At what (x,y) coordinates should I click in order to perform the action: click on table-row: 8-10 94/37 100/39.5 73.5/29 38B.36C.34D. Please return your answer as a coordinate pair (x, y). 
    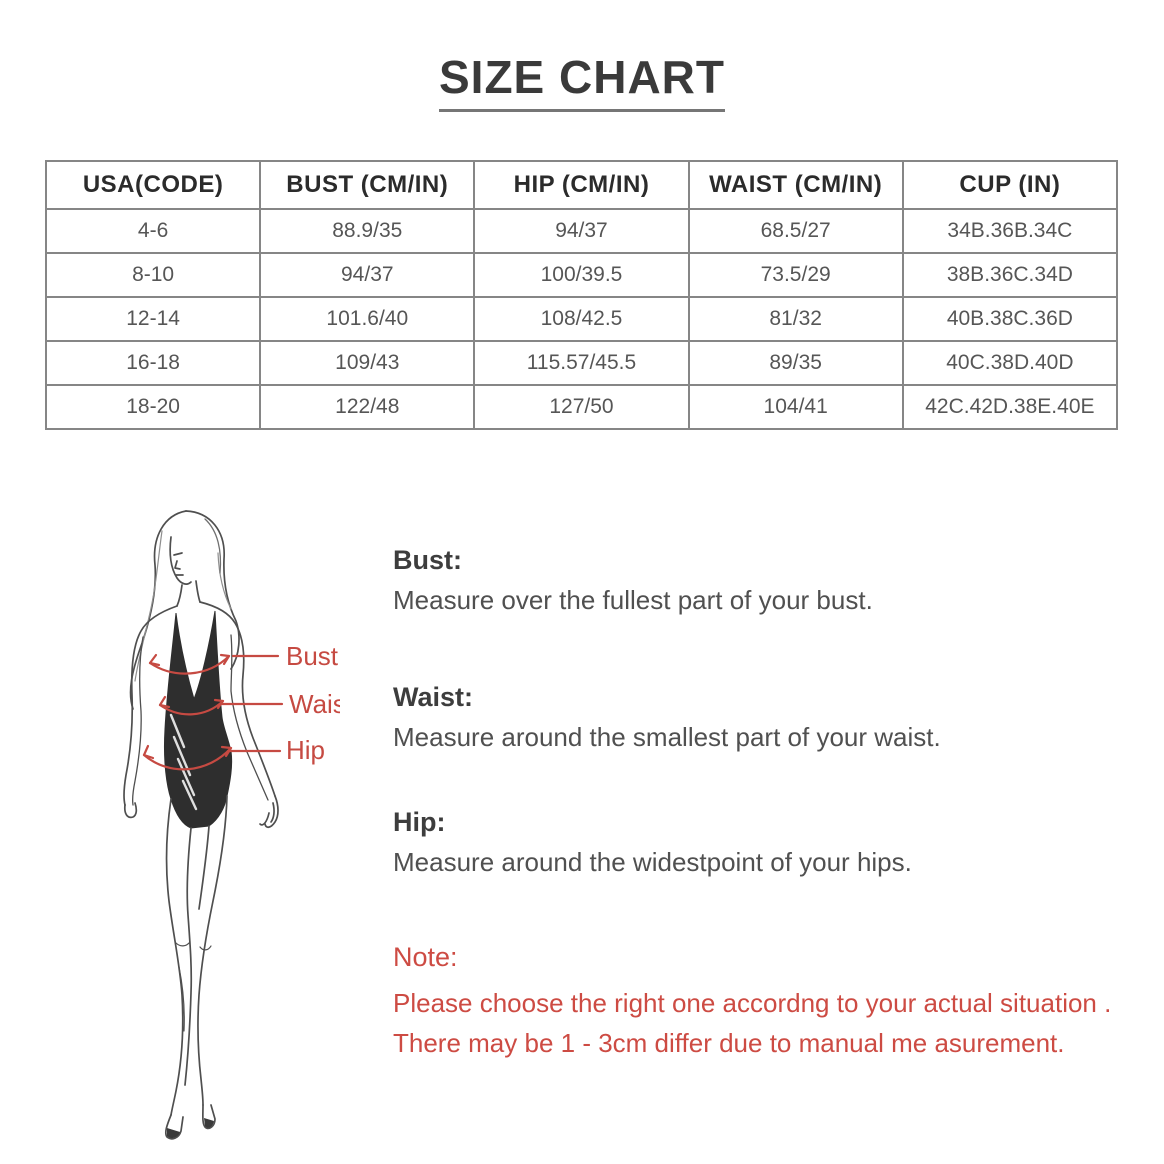
    Looking at the image, I should click on (581, 275).